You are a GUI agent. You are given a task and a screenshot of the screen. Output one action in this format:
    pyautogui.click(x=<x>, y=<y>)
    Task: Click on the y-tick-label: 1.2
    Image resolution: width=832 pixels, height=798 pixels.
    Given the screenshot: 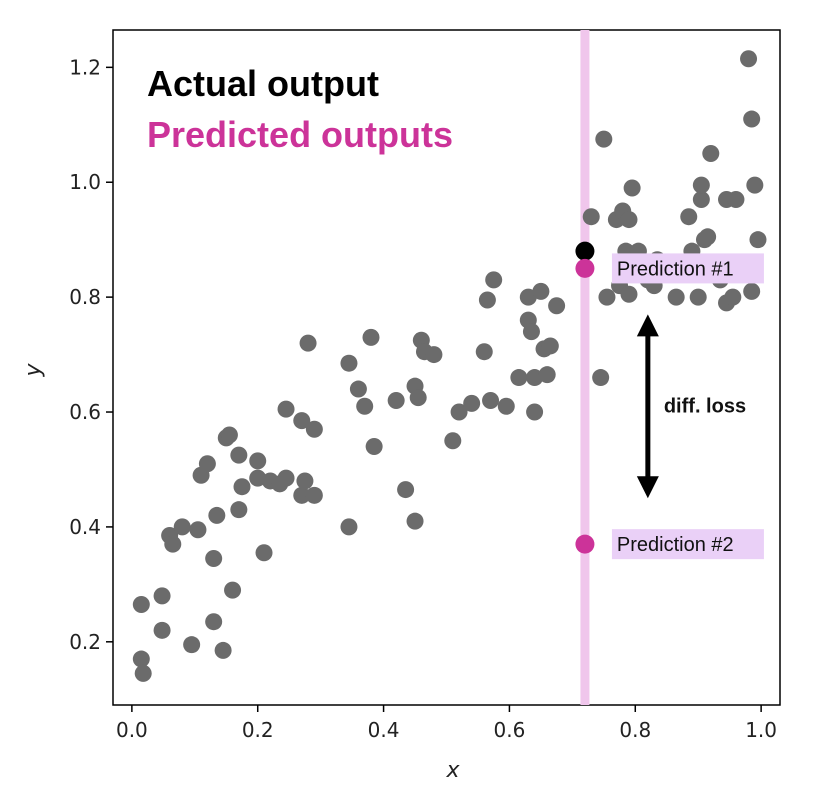 What is the action you would take?
    pyautogui.click(x=85, y=67)
    